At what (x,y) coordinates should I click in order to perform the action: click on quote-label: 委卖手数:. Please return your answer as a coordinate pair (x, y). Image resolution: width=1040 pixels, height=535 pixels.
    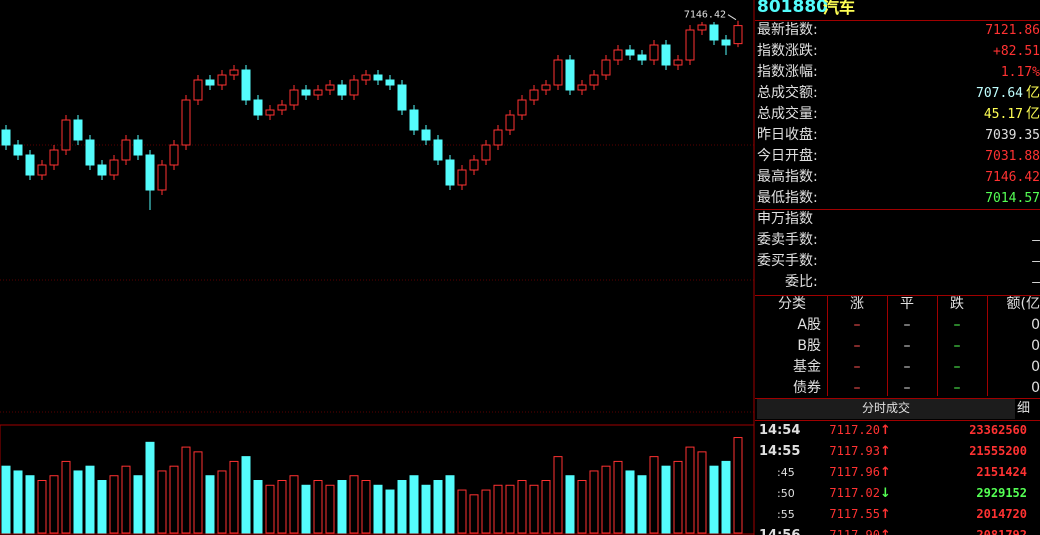
    Looking at the image, I should click on (787, 240).